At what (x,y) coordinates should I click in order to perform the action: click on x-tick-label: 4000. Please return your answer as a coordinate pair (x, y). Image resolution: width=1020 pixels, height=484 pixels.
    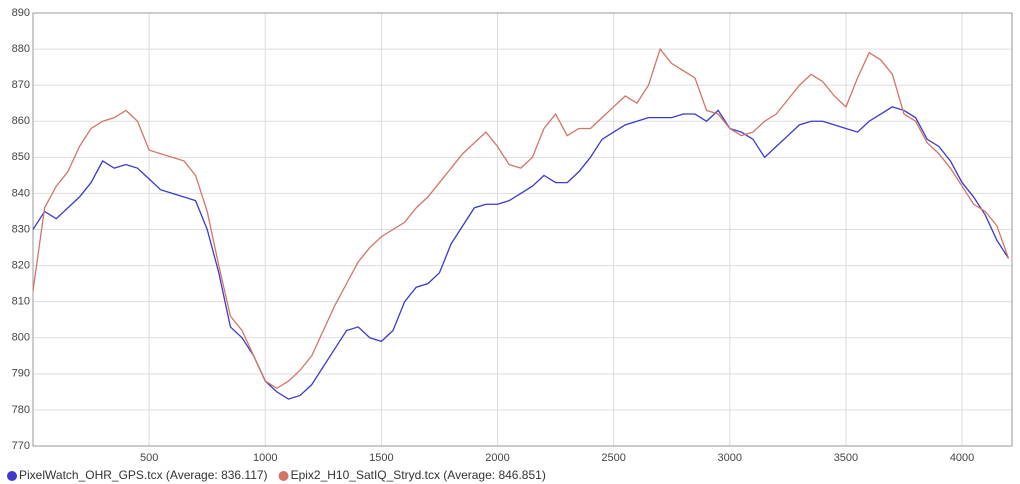
    Looking at the image, I should click on (962, 458).